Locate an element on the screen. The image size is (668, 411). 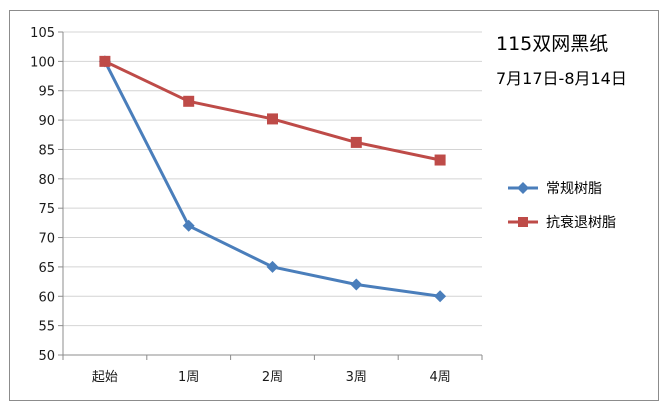
y-tick-label: 50 is located at coordinates (46, 356).